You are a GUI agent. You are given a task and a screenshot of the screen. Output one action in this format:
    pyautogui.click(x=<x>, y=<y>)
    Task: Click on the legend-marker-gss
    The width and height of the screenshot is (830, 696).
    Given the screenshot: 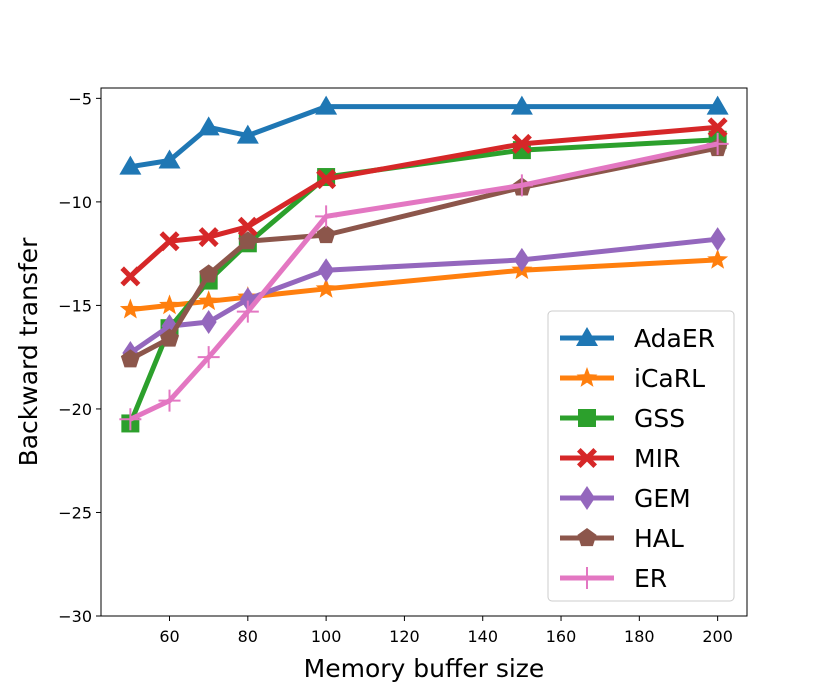 What is the action you would take?
    pyautogui.click(x=587, y=418)
    